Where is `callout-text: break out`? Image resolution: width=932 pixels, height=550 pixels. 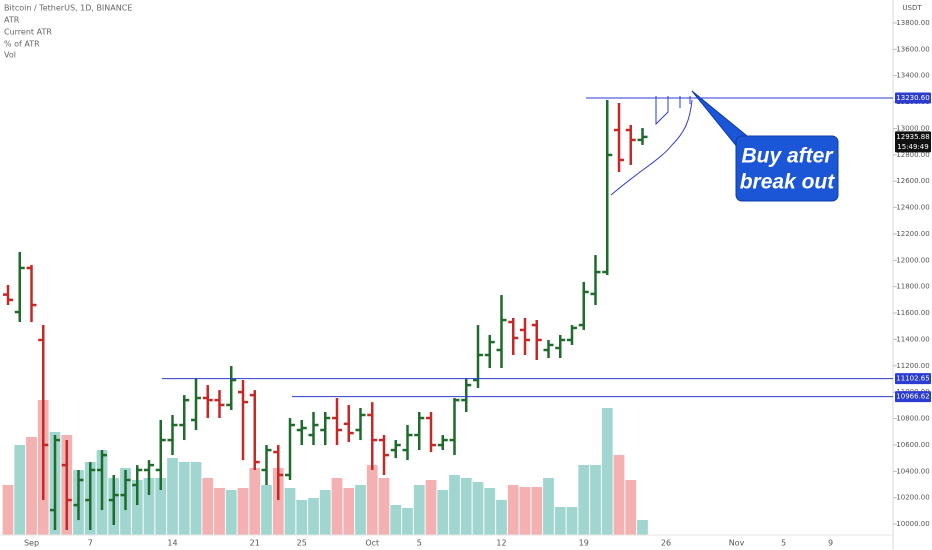
callout-text: break out is located at coordinates (788, 182).